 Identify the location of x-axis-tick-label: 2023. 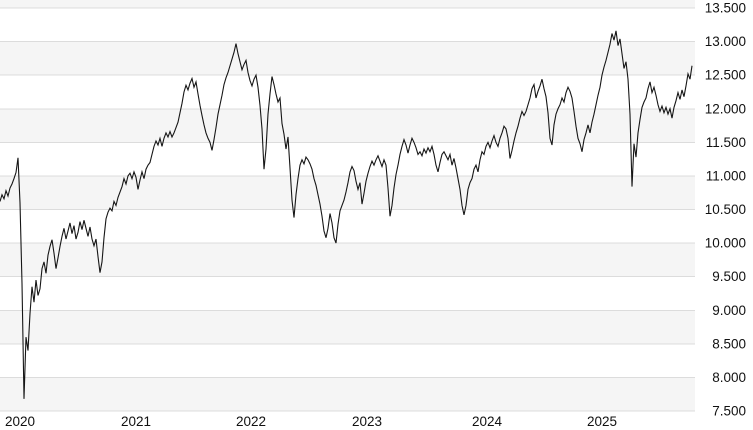
(367, 421).